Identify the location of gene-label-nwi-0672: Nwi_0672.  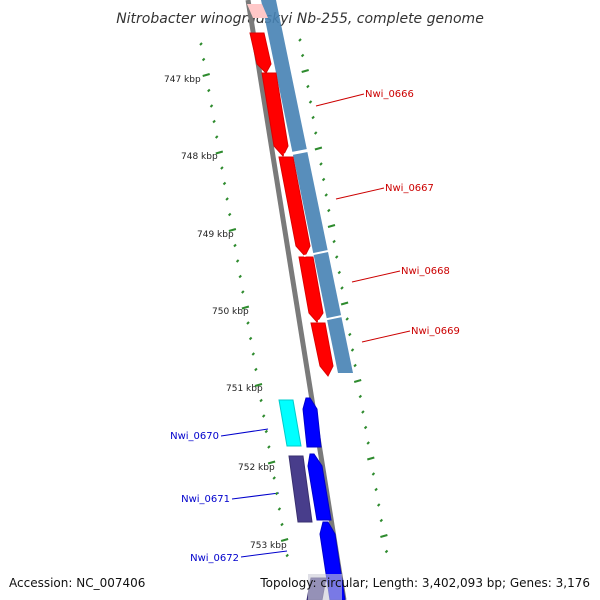
(214, 558).